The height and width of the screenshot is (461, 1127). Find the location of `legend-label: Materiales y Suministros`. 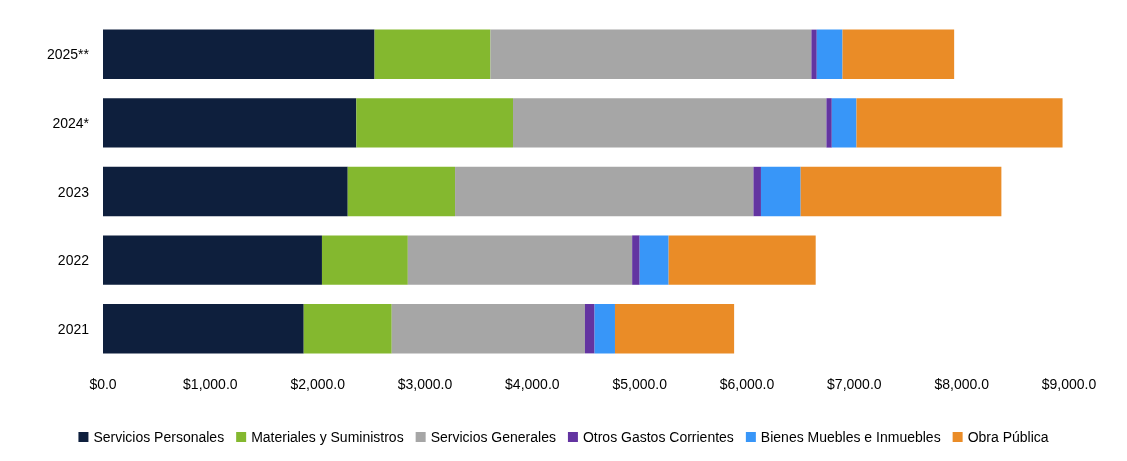

legend-label: Materiales y Suministros is located at coordinates (327, 437).